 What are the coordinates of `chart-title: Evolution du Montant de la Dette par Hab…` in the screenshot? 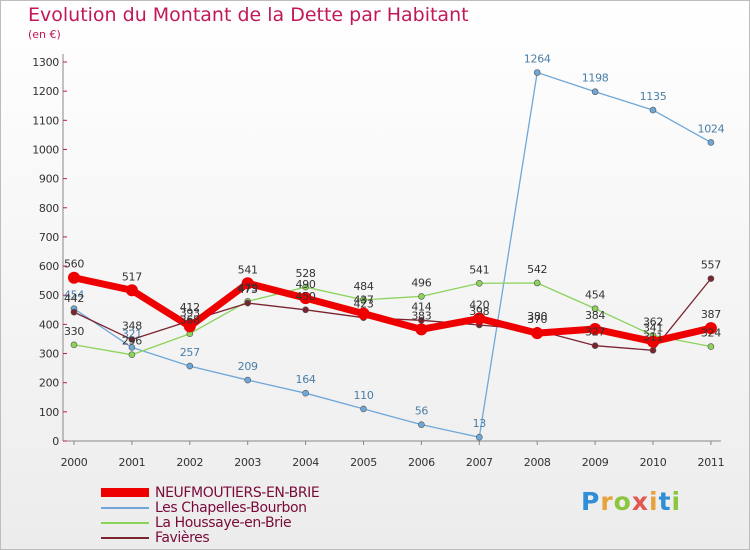 It's located at (248, 15).